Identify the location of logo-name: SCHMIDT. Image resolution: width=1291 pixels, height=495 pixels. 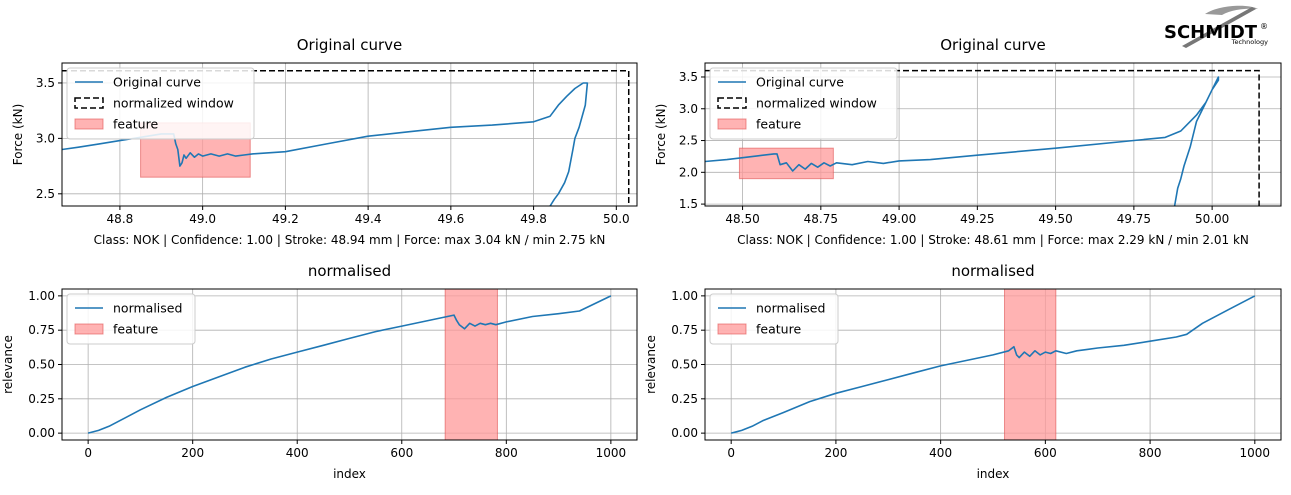
(1211, 32).